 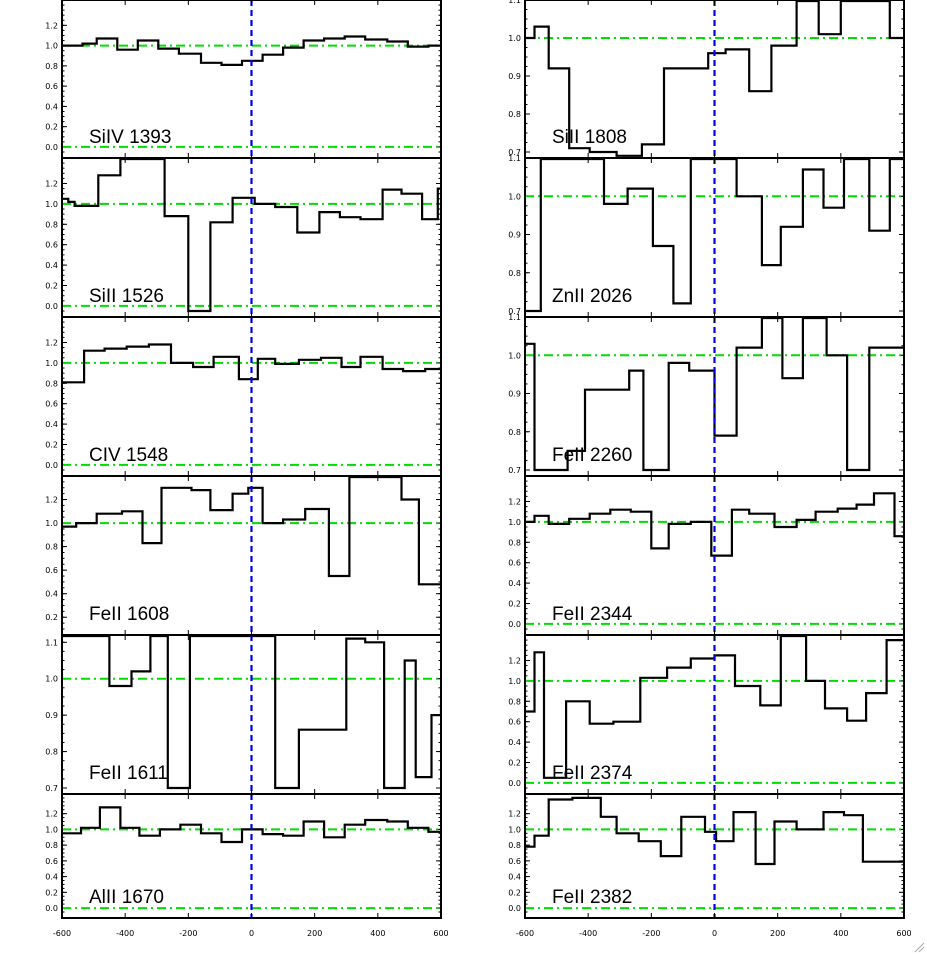 What do you see at coordinates (592, 614) in the screenshot?
I see `ion-label: FeII 2344` at bounding box center [592, 614].